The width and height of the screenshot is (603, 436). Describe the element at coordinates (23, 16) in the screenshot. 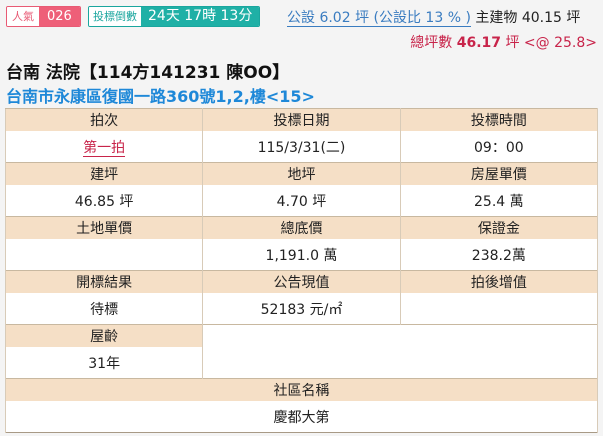

I see `popularity-label: 人氣` at that location.